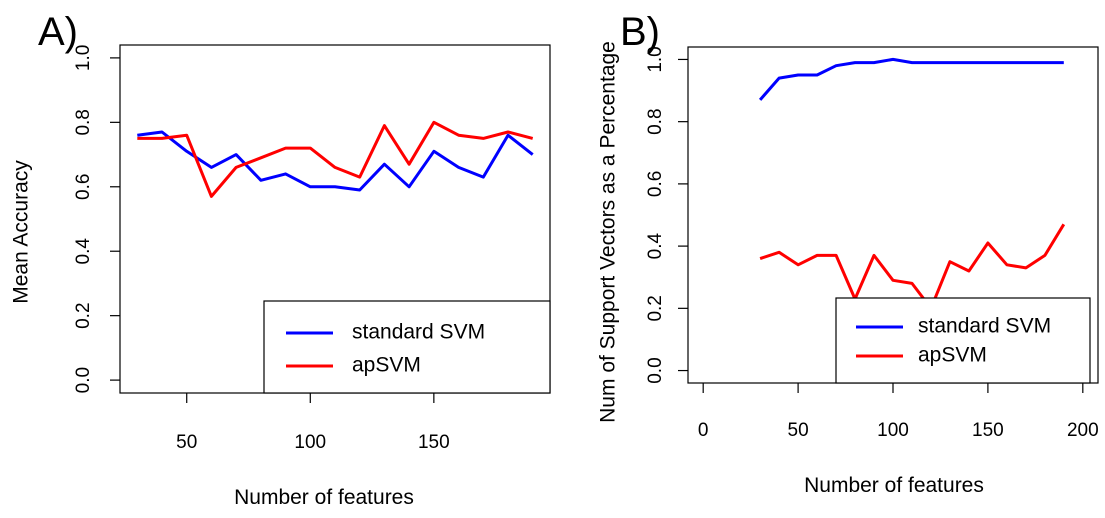 This screenshot has height=518, width=1105. What do you see at coordinates (608, 232) in the screenshot?
I see `y-axis-title: Num of Support Vectors as a Percentage` at bounding box center [608, 232].